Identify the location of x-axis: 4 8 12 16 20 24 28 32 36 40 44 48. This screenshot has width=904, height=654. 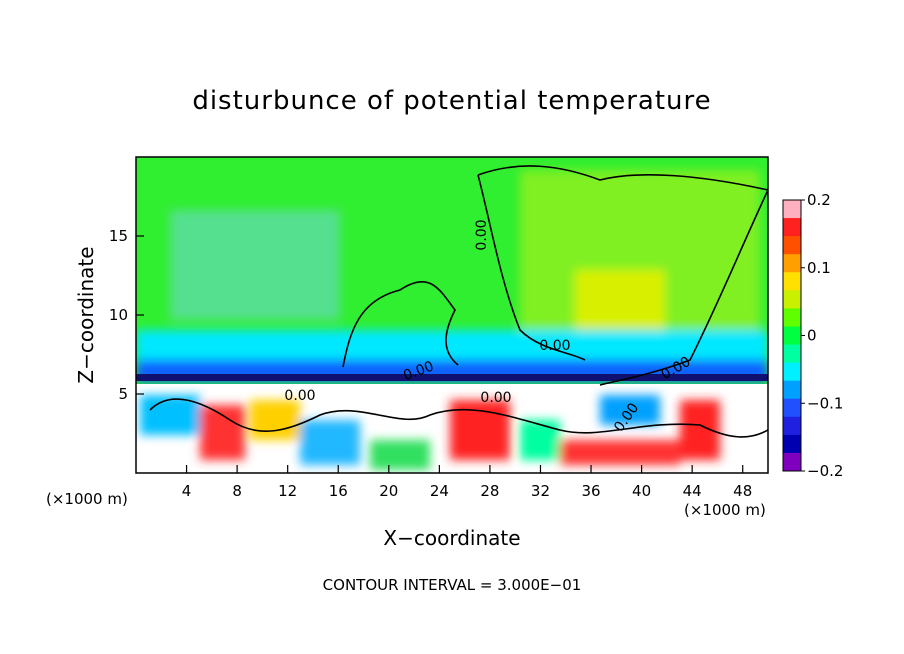
(467, 482).